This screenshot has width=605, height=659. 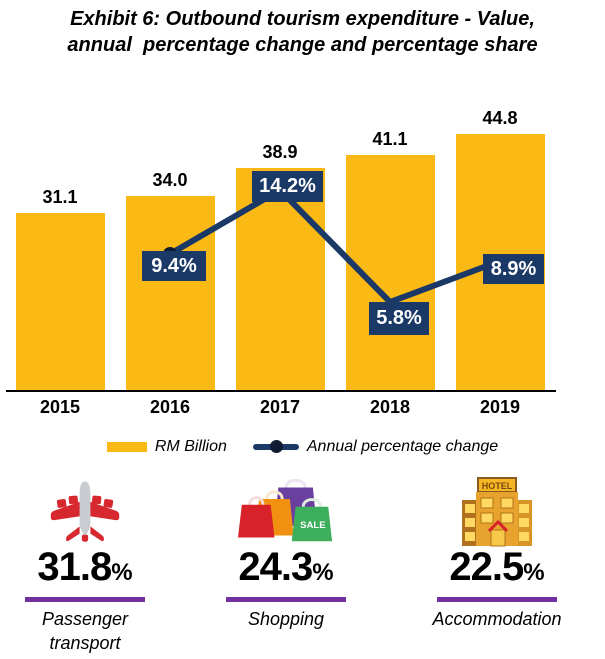 I want to click on bar-value-label: 44.8, so click(x=500, y=117).